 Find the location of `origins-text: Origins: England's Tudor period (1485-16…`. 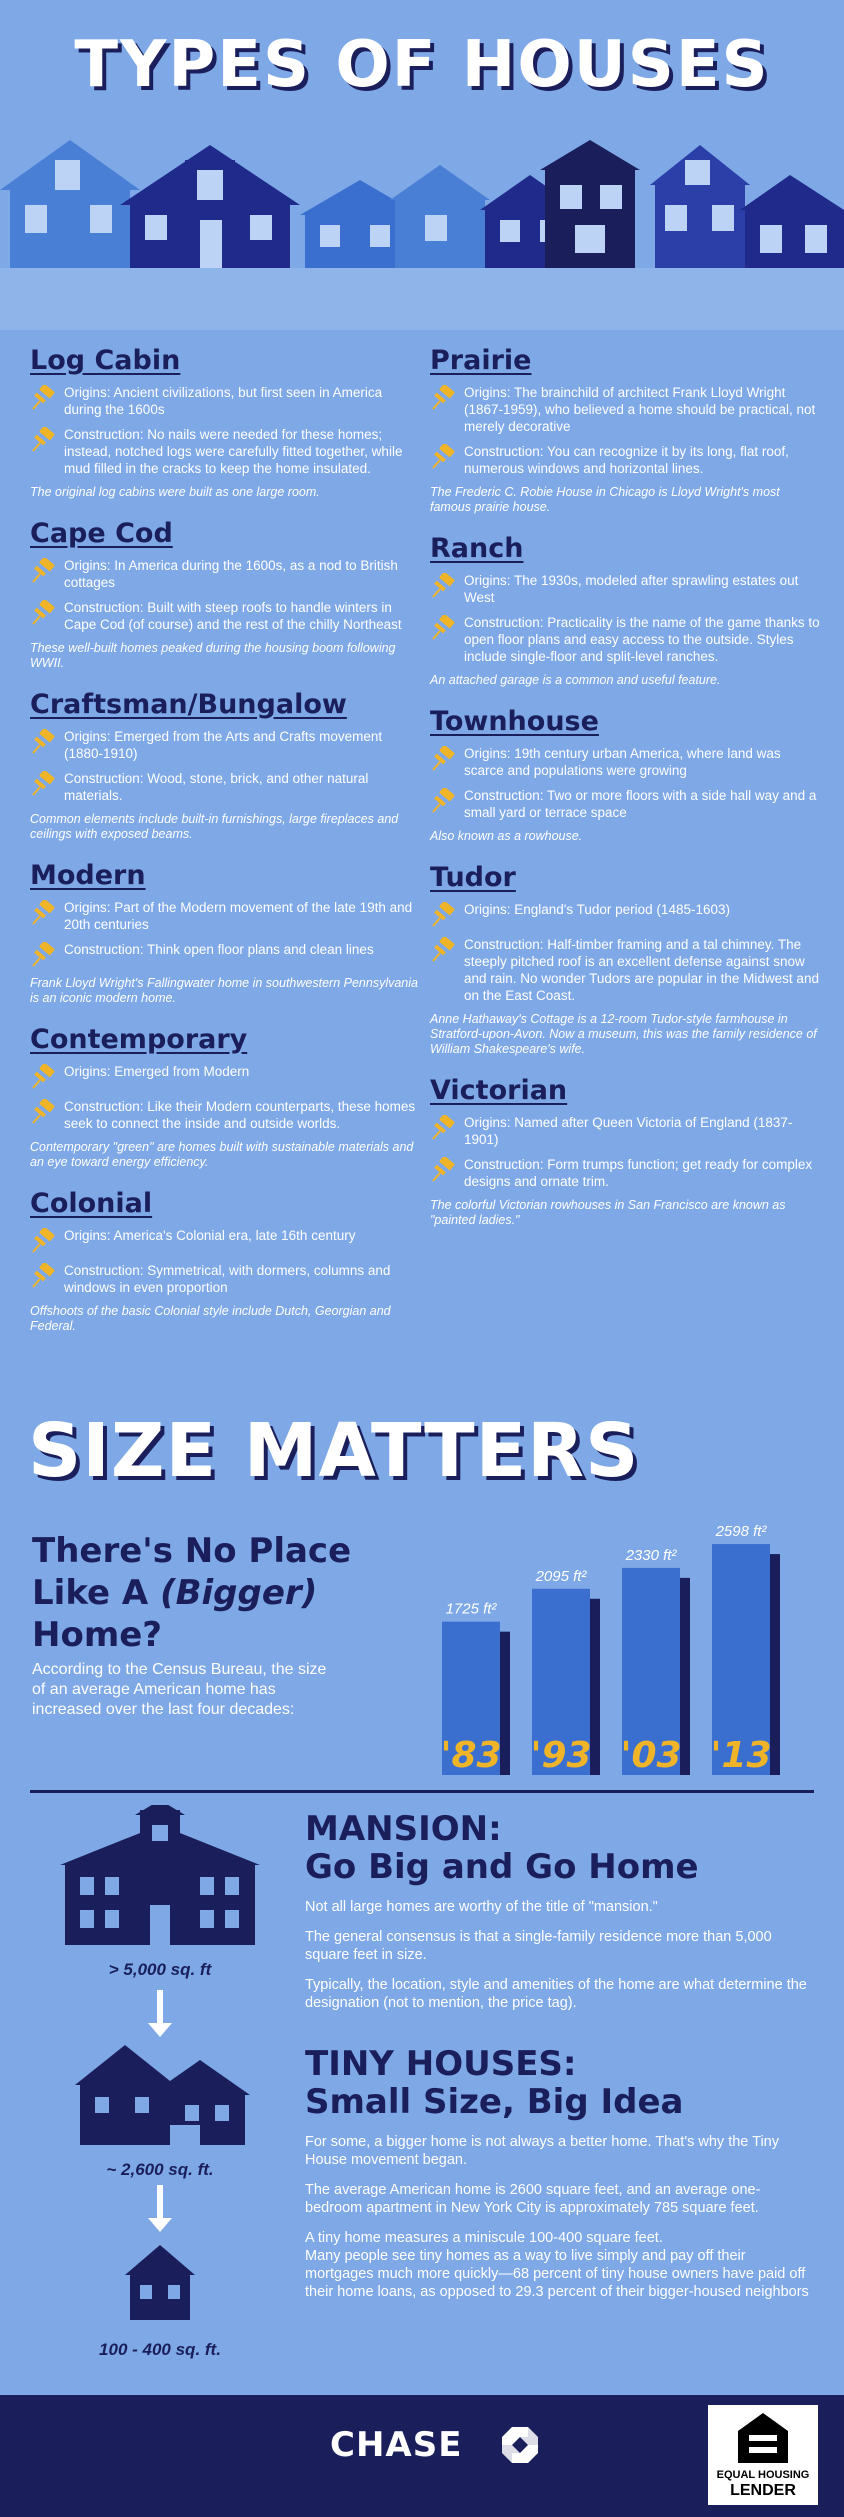

origins-text: Origins: England's Tudor period (1485-16… is located at coordinates (597, 909).